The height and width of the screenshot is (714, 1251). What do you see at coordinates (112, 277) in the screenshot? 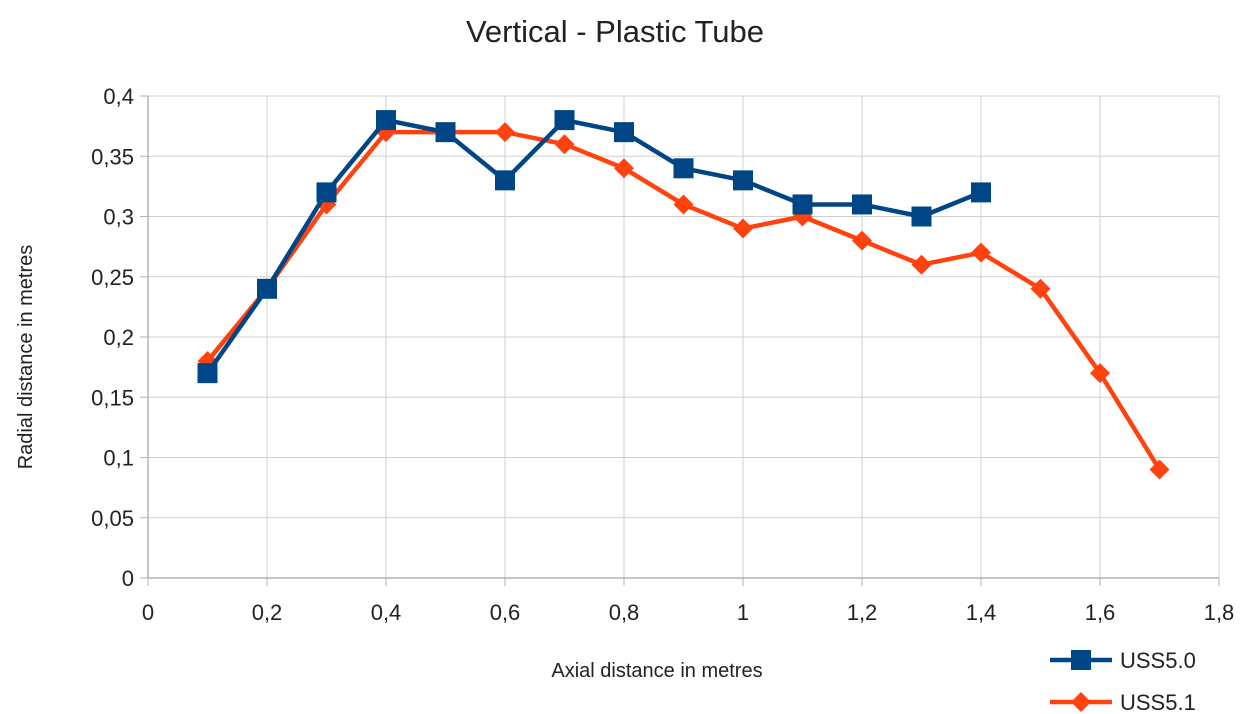
I see `y-tick-label: 0,25` at bounding box center [112, 277].